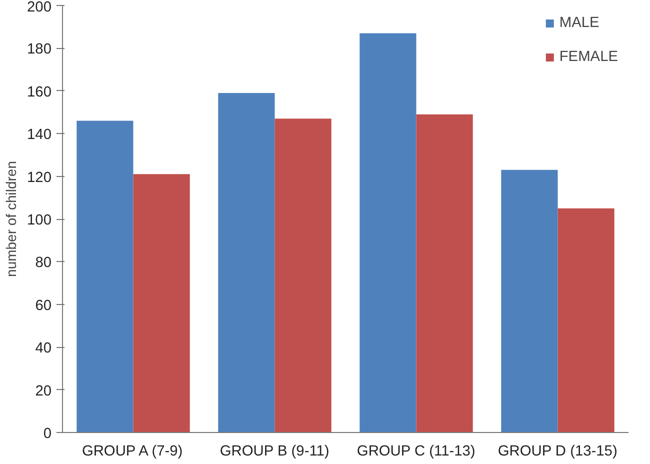  What do you see at coordinates (39, 220) in the screenshot?
I see `y-tick-label: 100` at bounding box center [39, 220].